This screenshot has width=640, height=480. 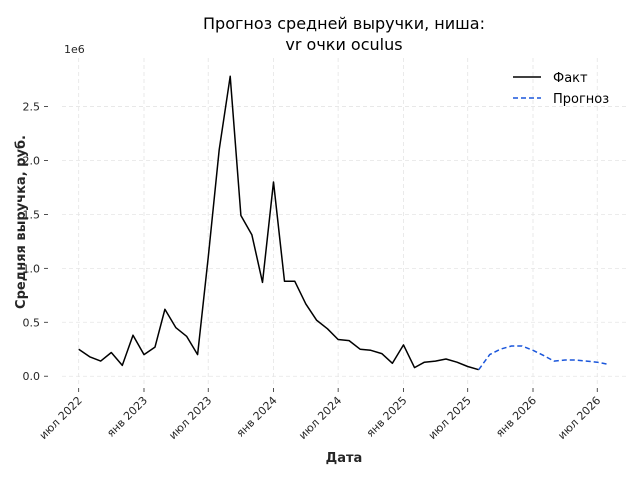 What do you see at coordinates (579, 418) in the screenshot?
I see `x-tick-label: июл 2026` at bounding box center [579, 418].